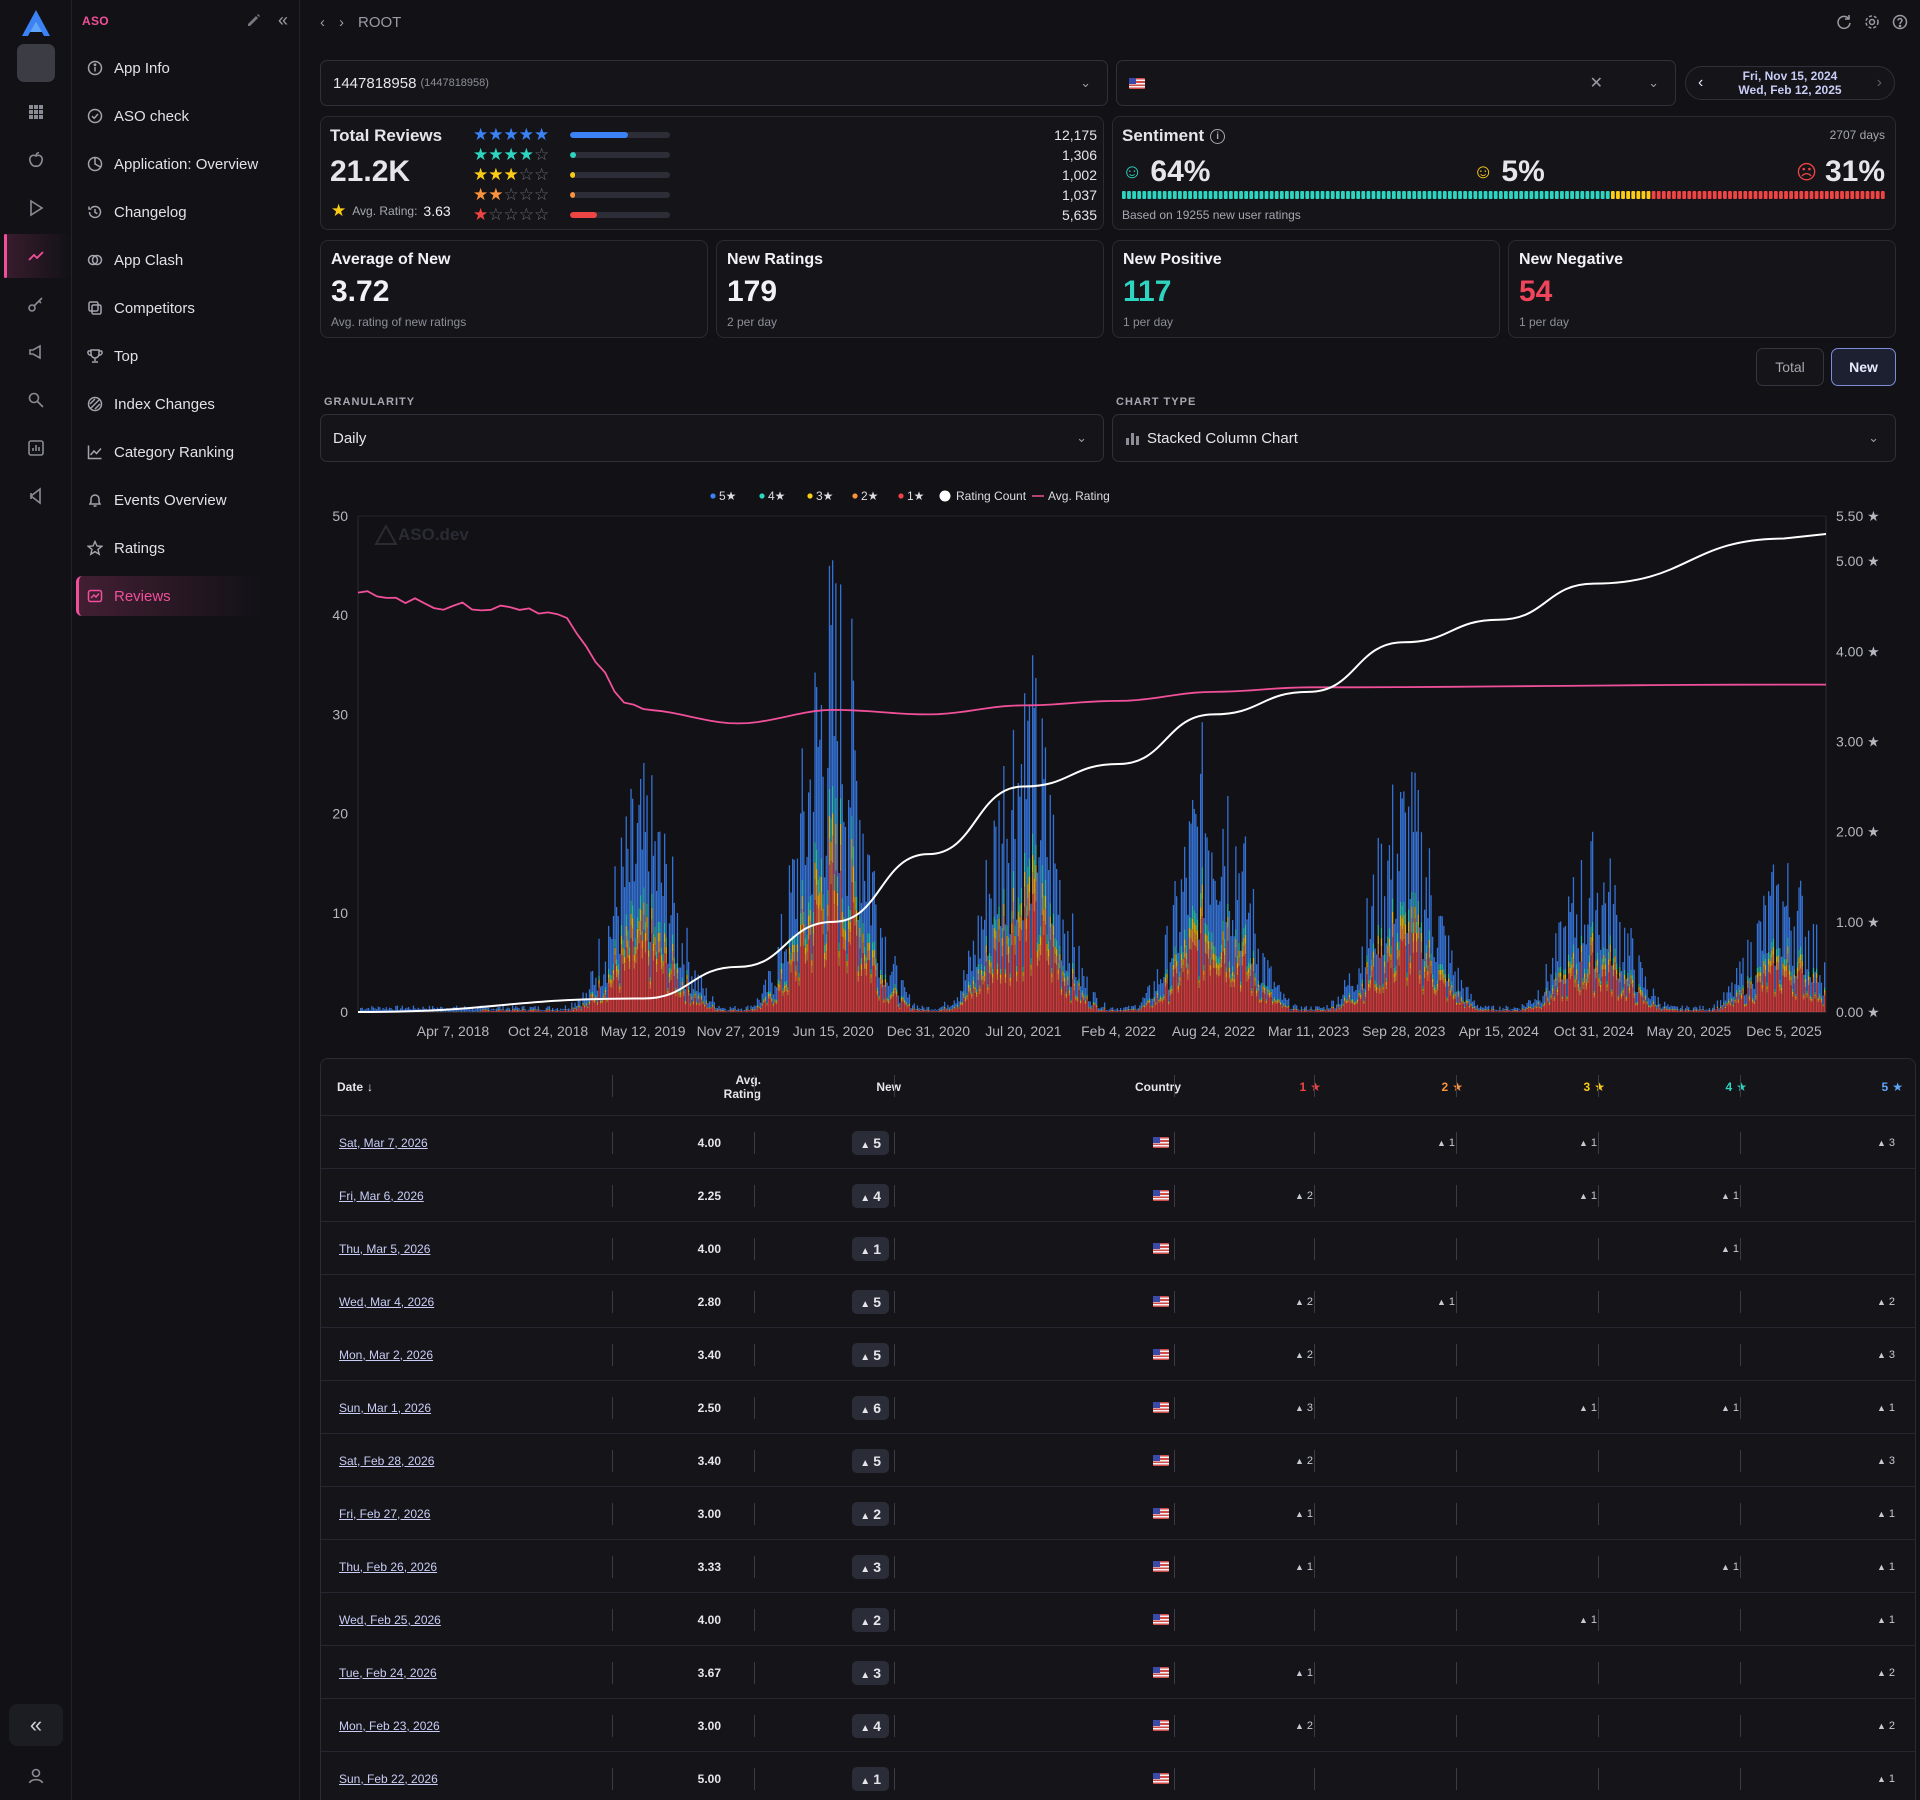 Image resolution: width=1920 pixels, height=1800 pixels. I want to click on date-link: Wed, Feb 25, 2026, so click(390, 1619).